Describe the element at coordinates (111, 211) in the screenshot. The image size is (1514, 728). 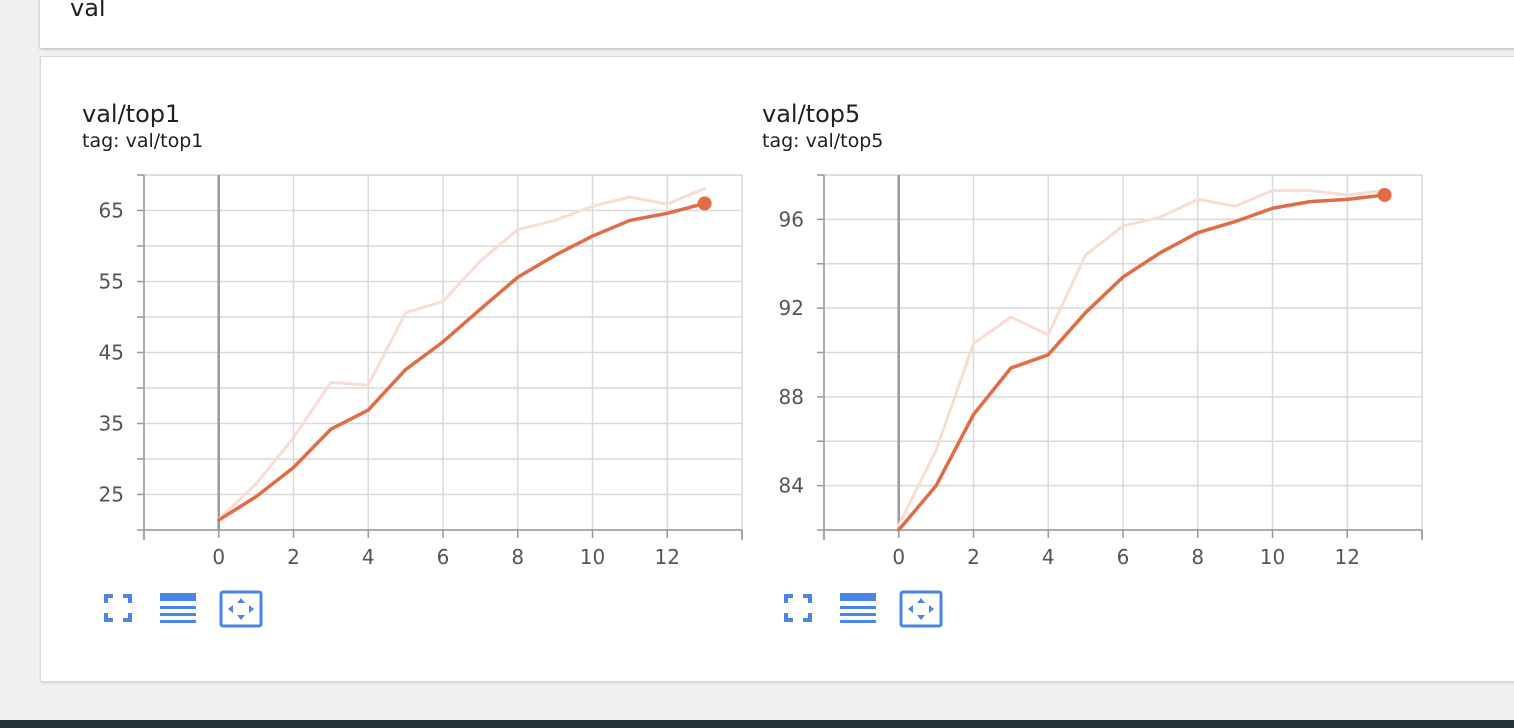
I see `y-tick-label: 65` at that location.